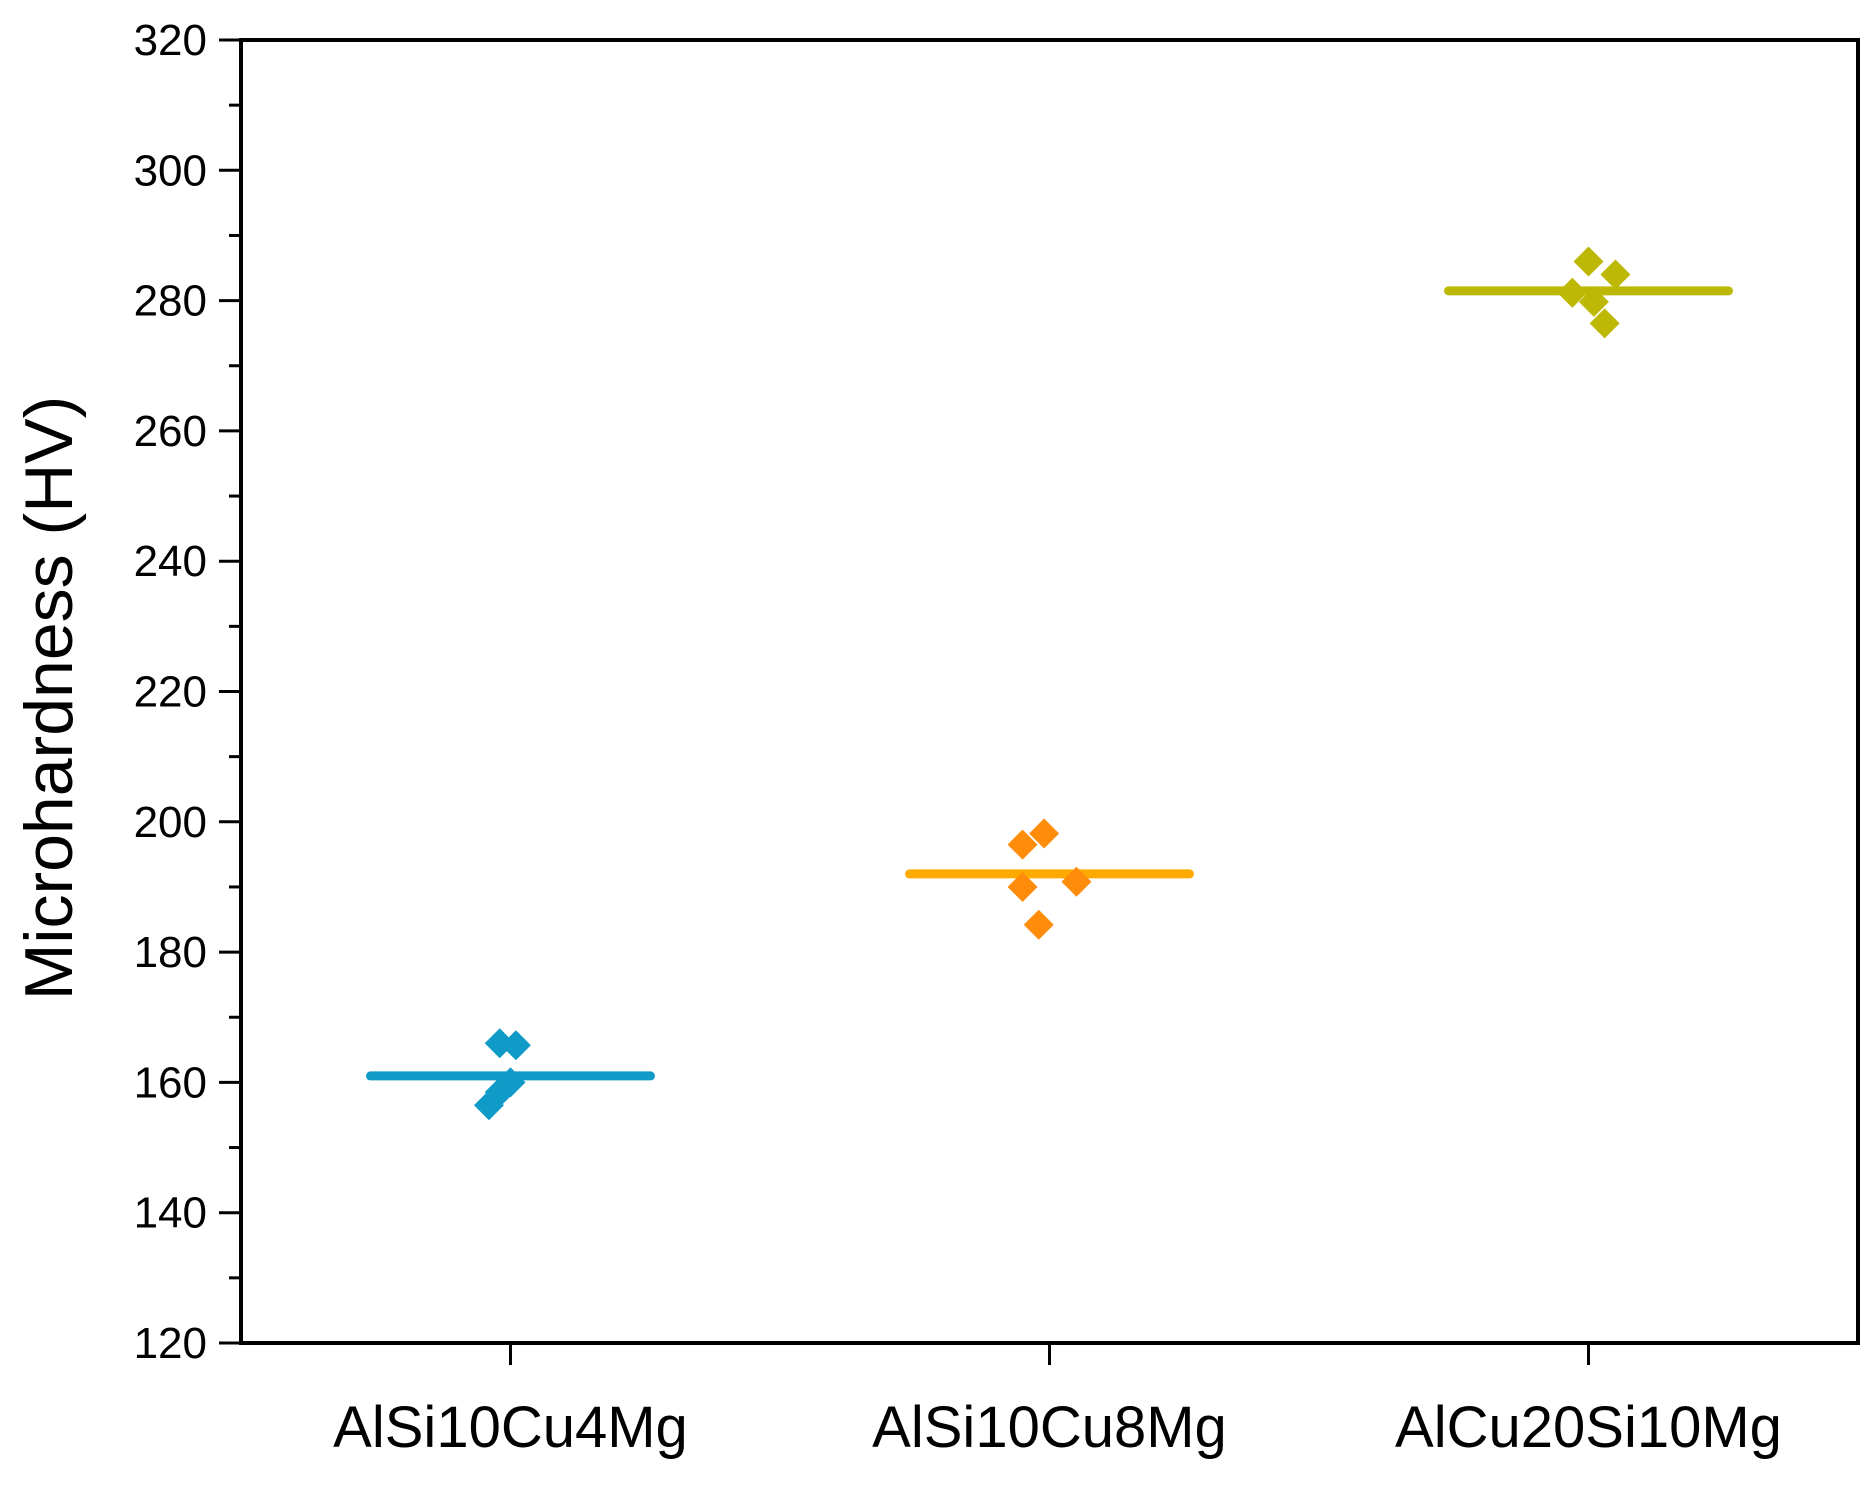 This screenshot has width=1870, height=1493. What do you see at coordinates (1049, 1427) in the screenshot?
I see `x-tick-label: AlSi10Cu8Mg` at bounding box center [1049, 1427].